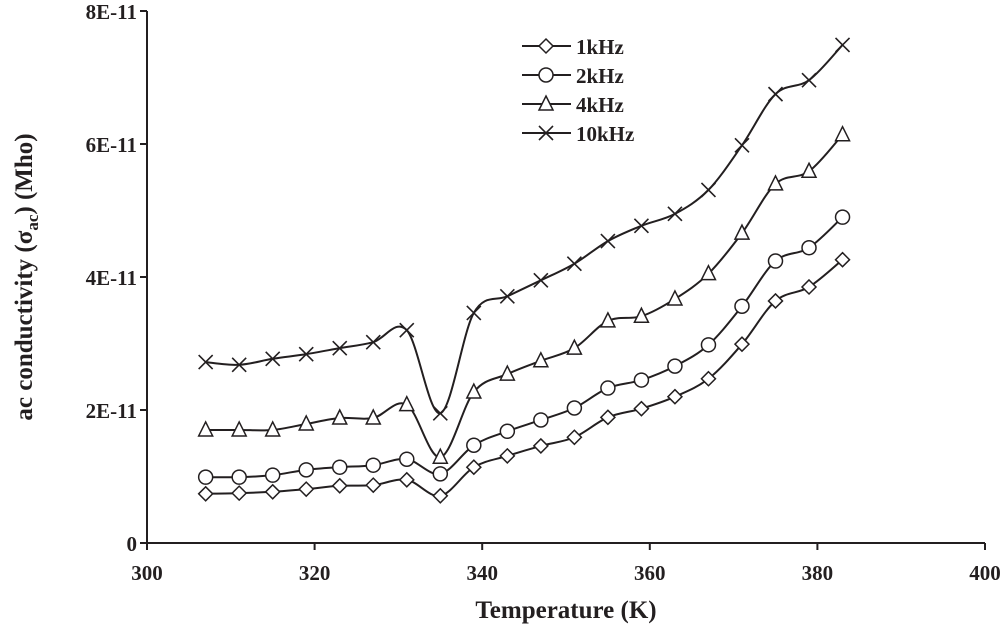 Image resolution: width=1005 pixels, height=635 pixels. I want to click on y-tick-label: 0, so click(132, 544).